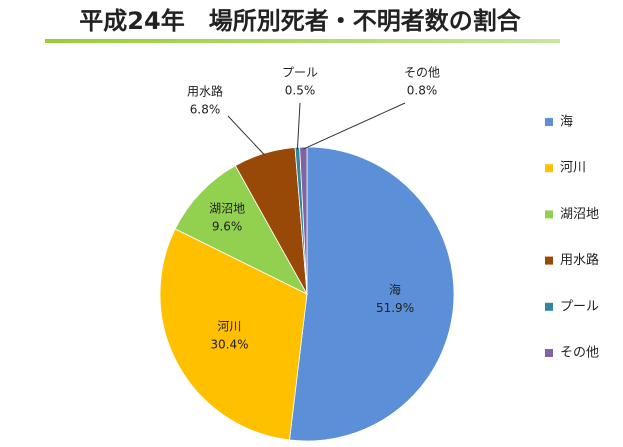 This screenshot has width=623, height=447. What do you see at coordinates (395, 289) in the screenshot?
I see `slice-label: 海` at bounding box center [395, 289].